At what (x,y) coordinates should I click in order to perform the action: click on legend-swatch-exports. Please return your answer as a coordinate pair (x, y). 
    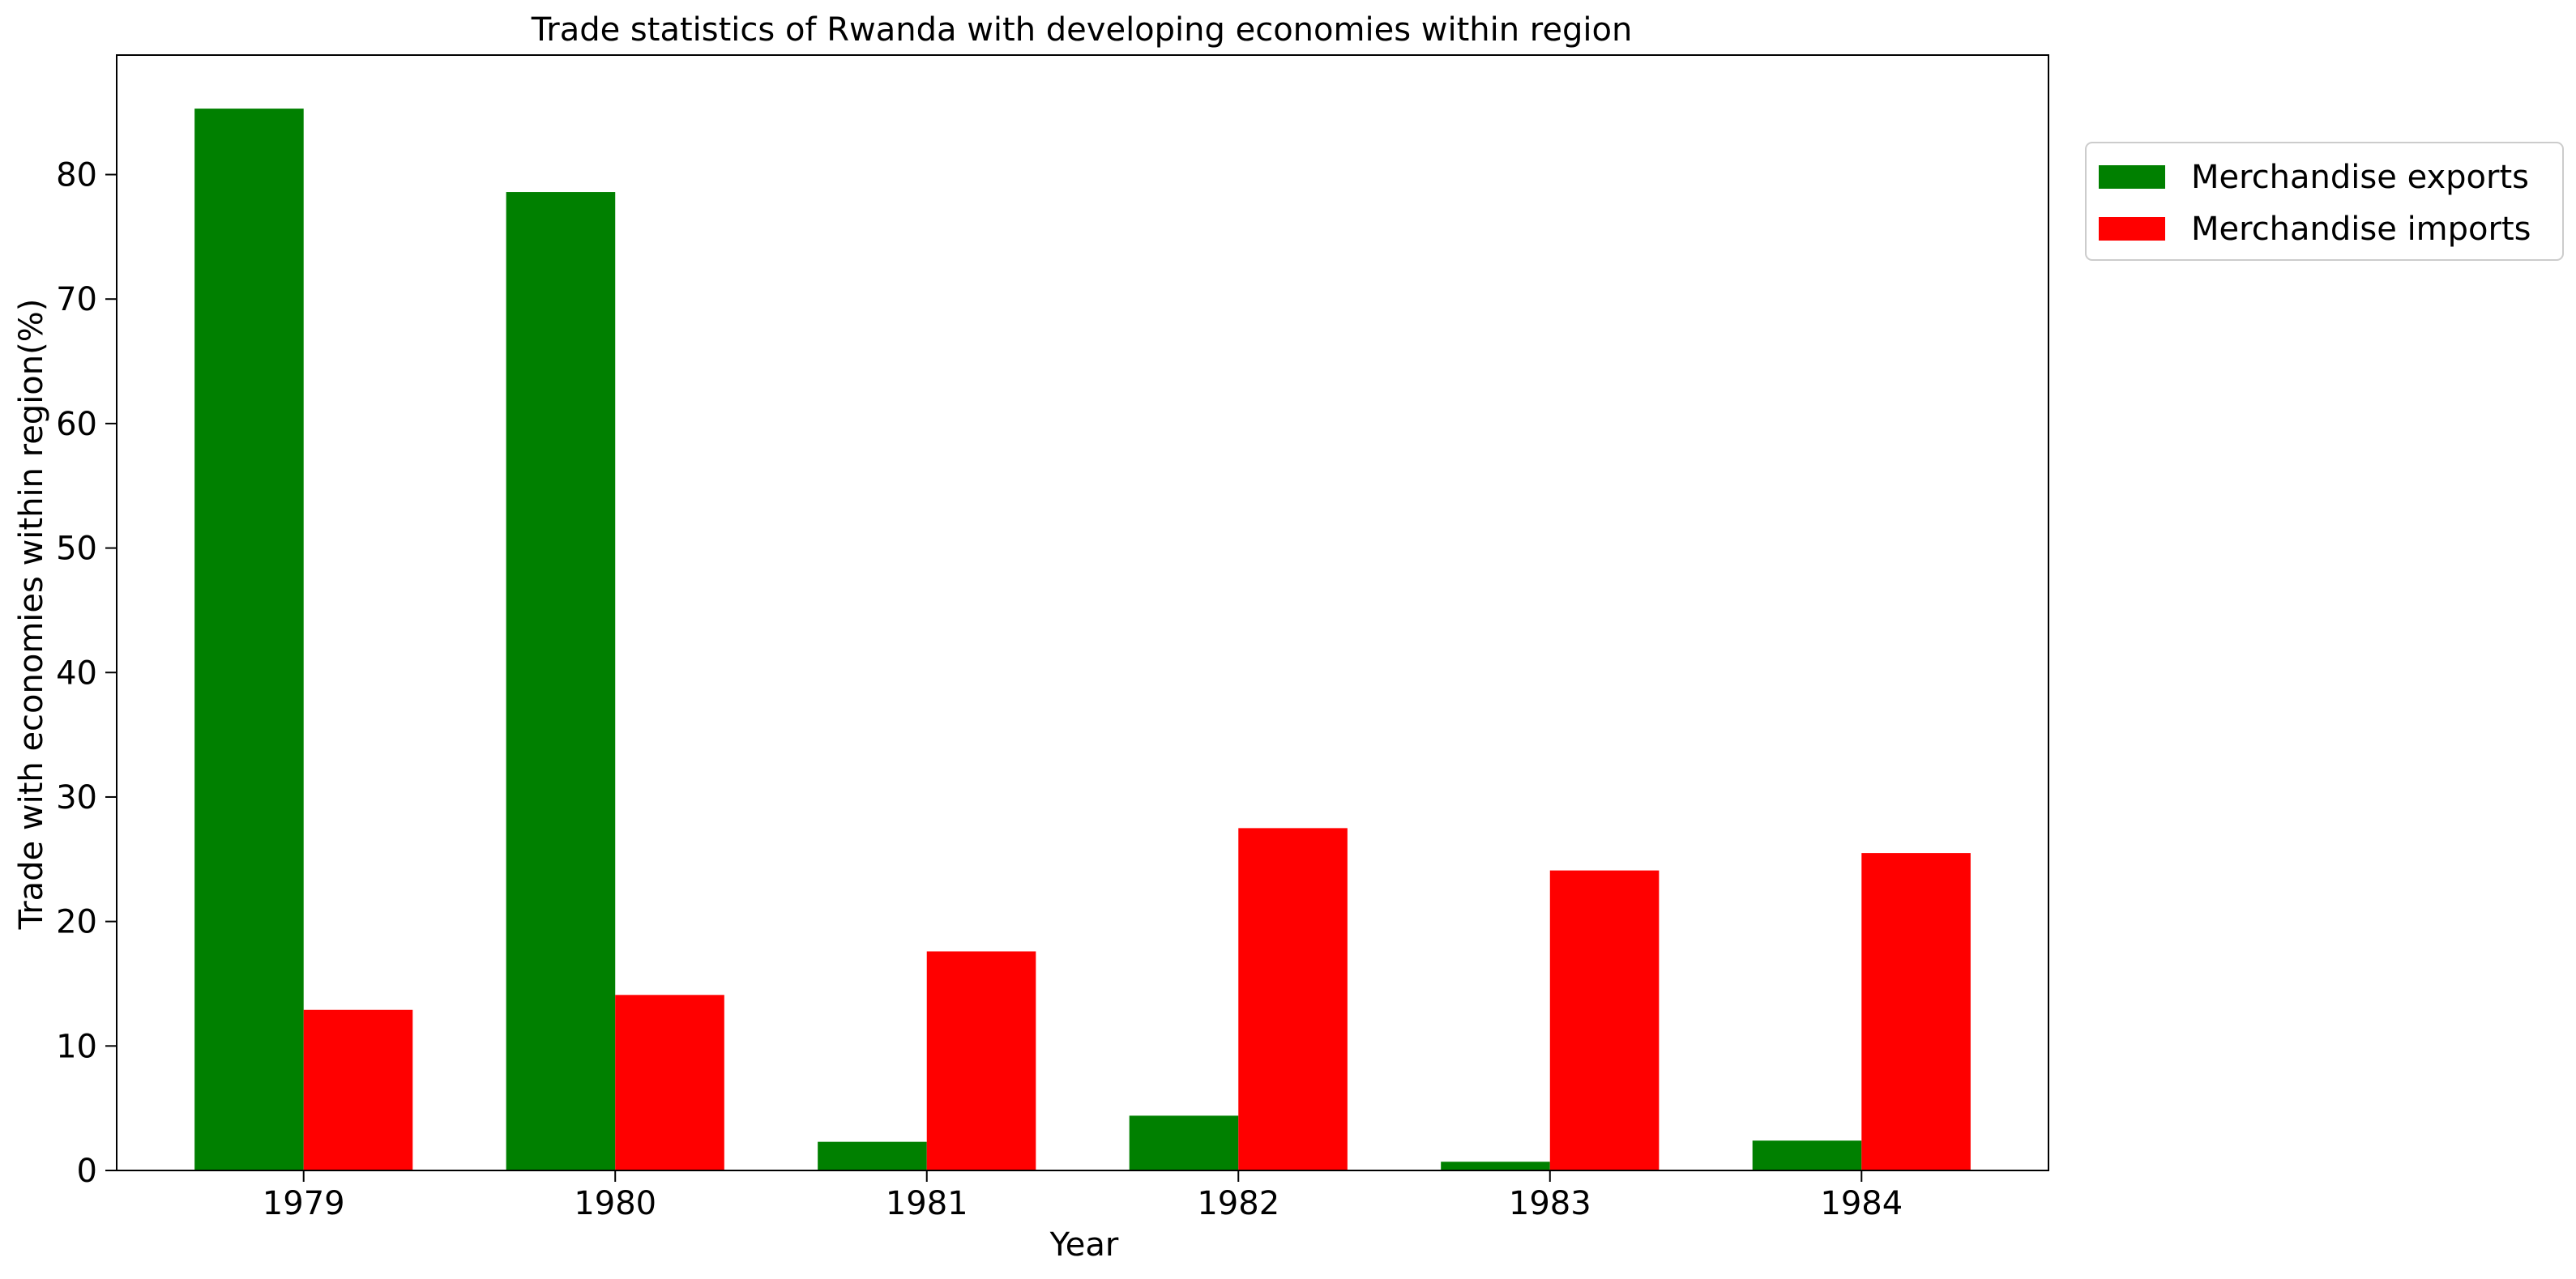
    Looking at the image, I should click on (2132, 177).